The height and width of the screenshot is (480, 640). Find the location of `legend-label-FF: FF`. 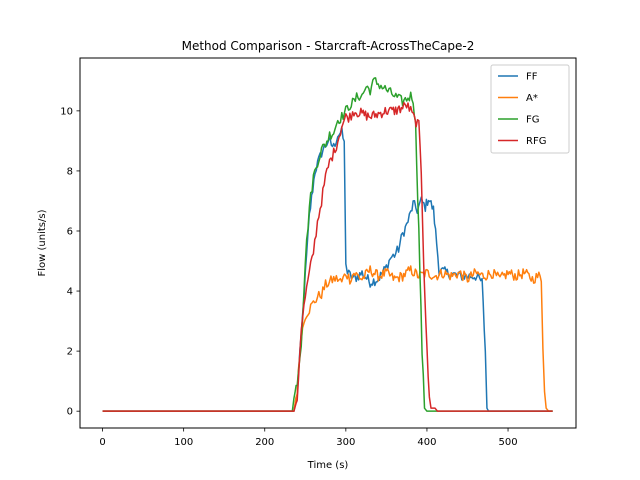

legend-label-FF: FF is located at coordinates (532, 77).